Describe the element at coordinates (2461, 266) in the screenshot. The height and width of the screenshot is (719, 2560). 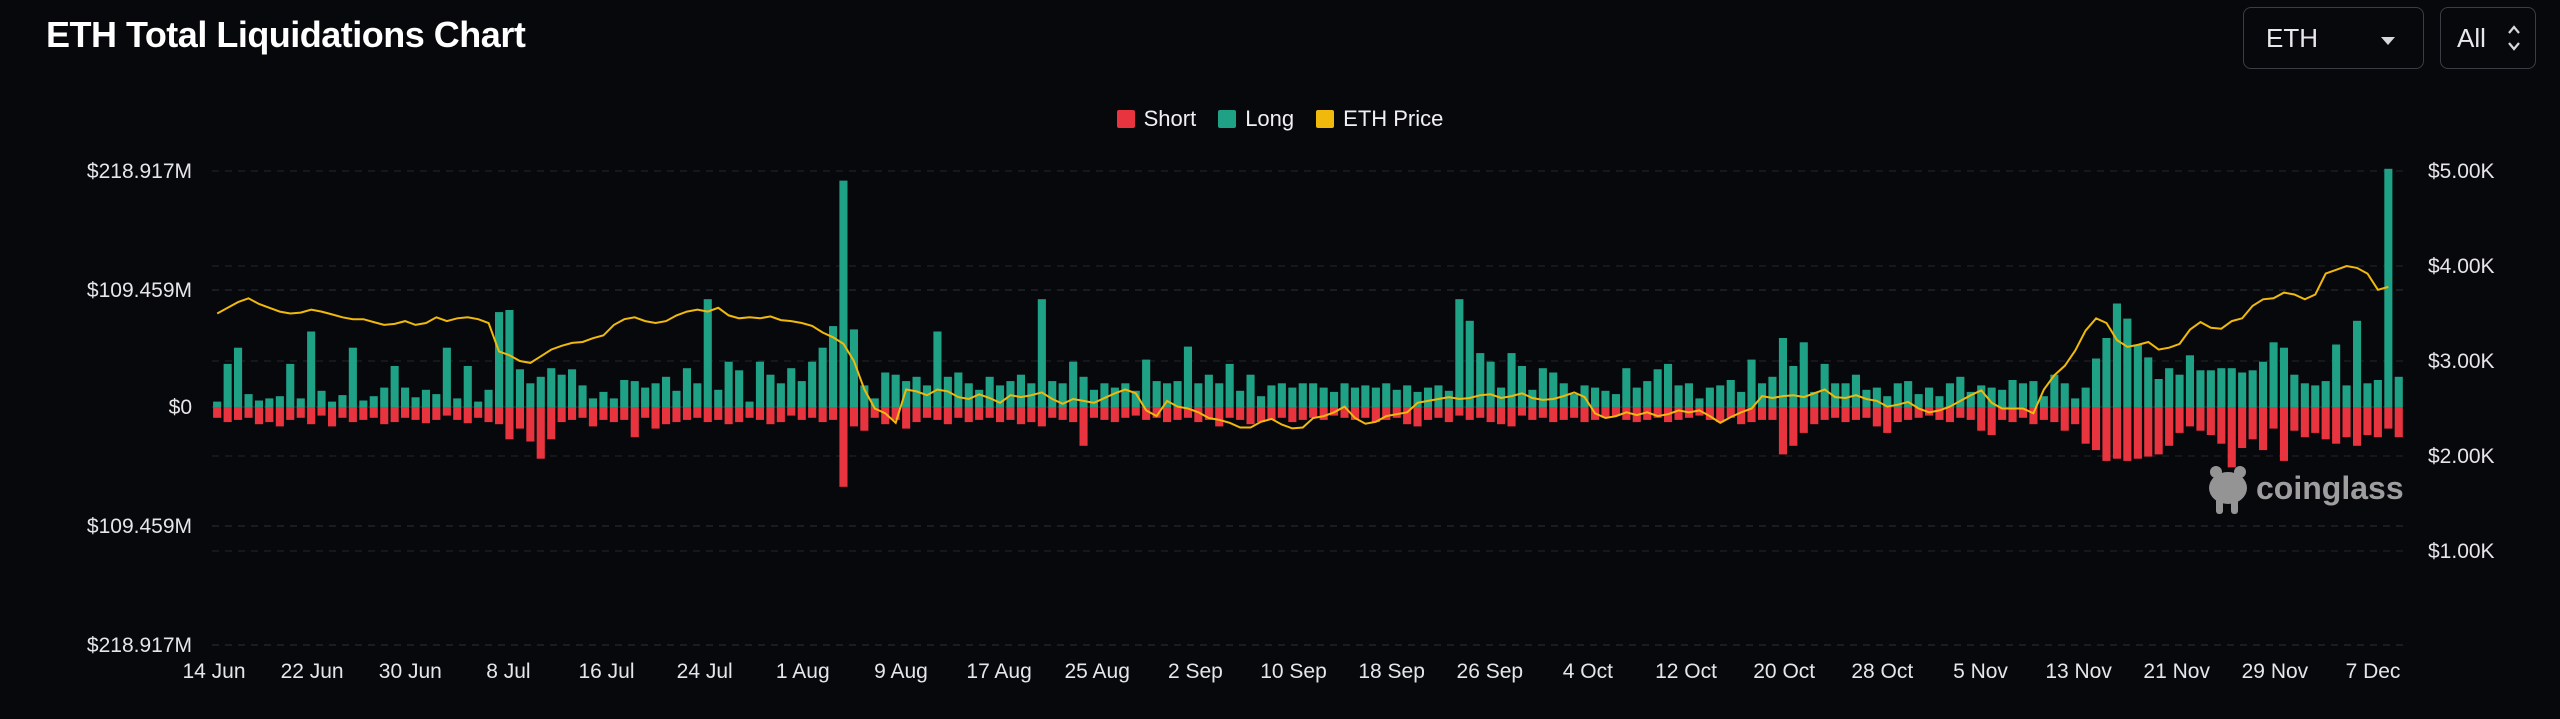
I see `y-right-tick-label: $4.00K` at that location.